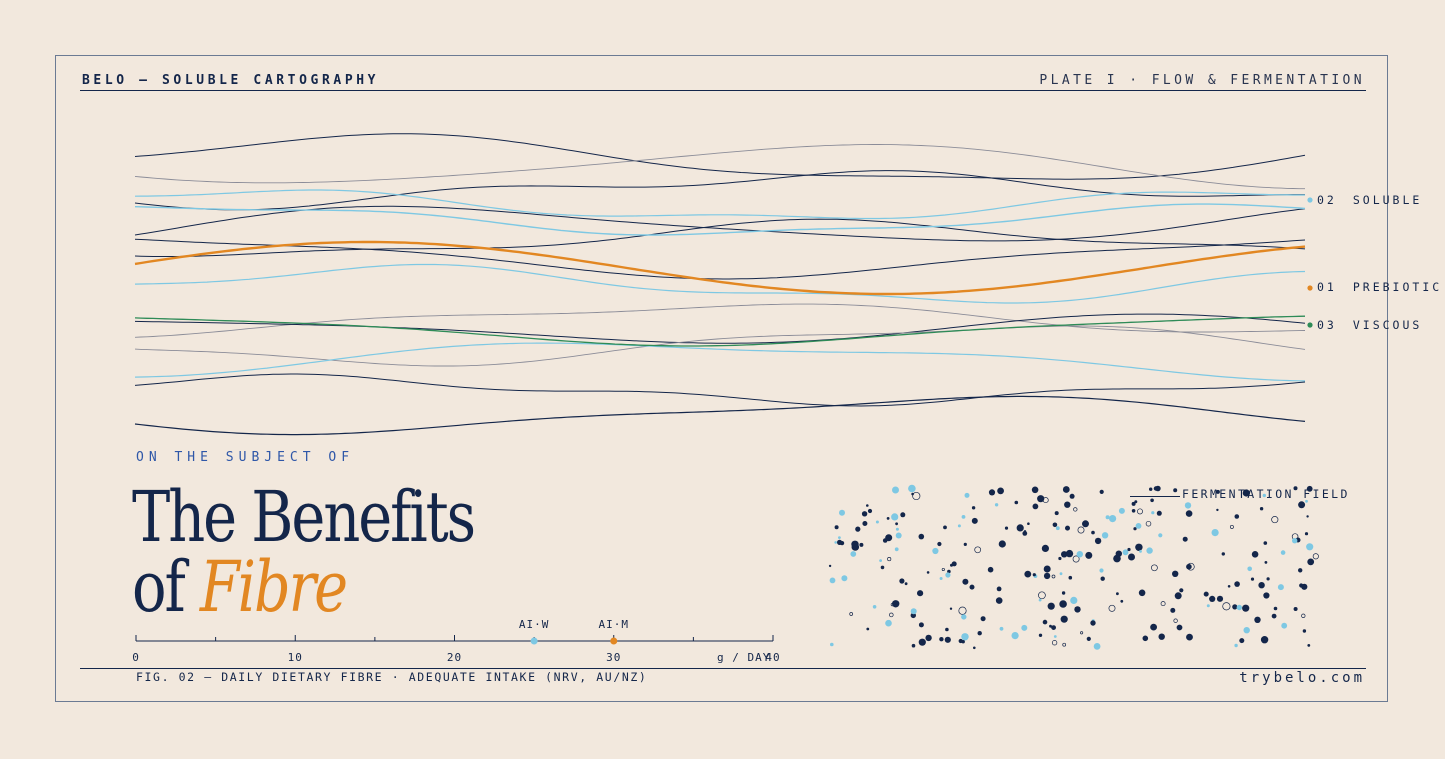 The width and height of the screenshot is (1445, 759). What do you see at coordinates (1397, 287) in the screenshot?
I see `legend-prebiotic-label: PREBIOTIC` at bounding box center [1397, 287].